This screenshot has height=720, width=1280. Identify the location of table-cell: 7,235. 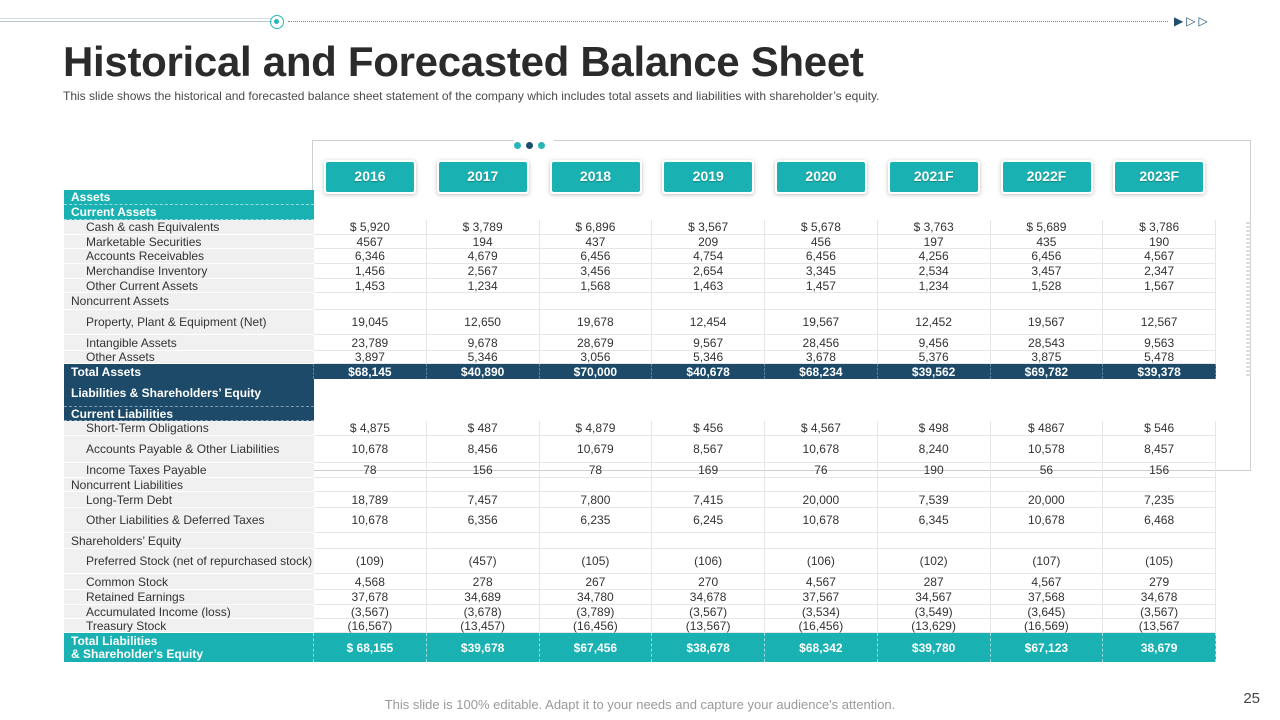
(1159, 500).